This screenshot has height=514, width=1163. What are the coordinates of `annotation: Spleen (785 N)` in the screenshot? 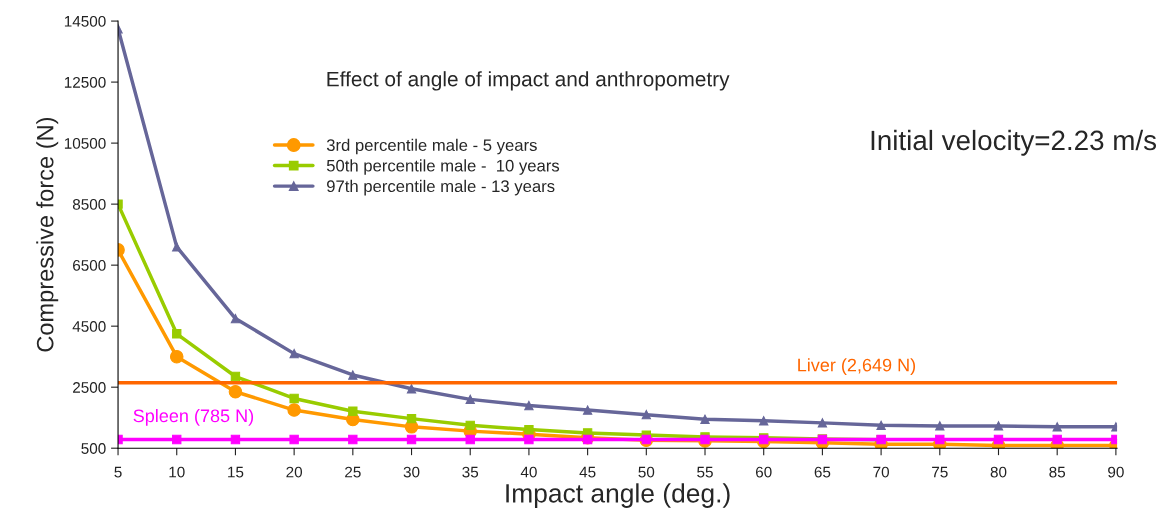 It's located at (193, 417).